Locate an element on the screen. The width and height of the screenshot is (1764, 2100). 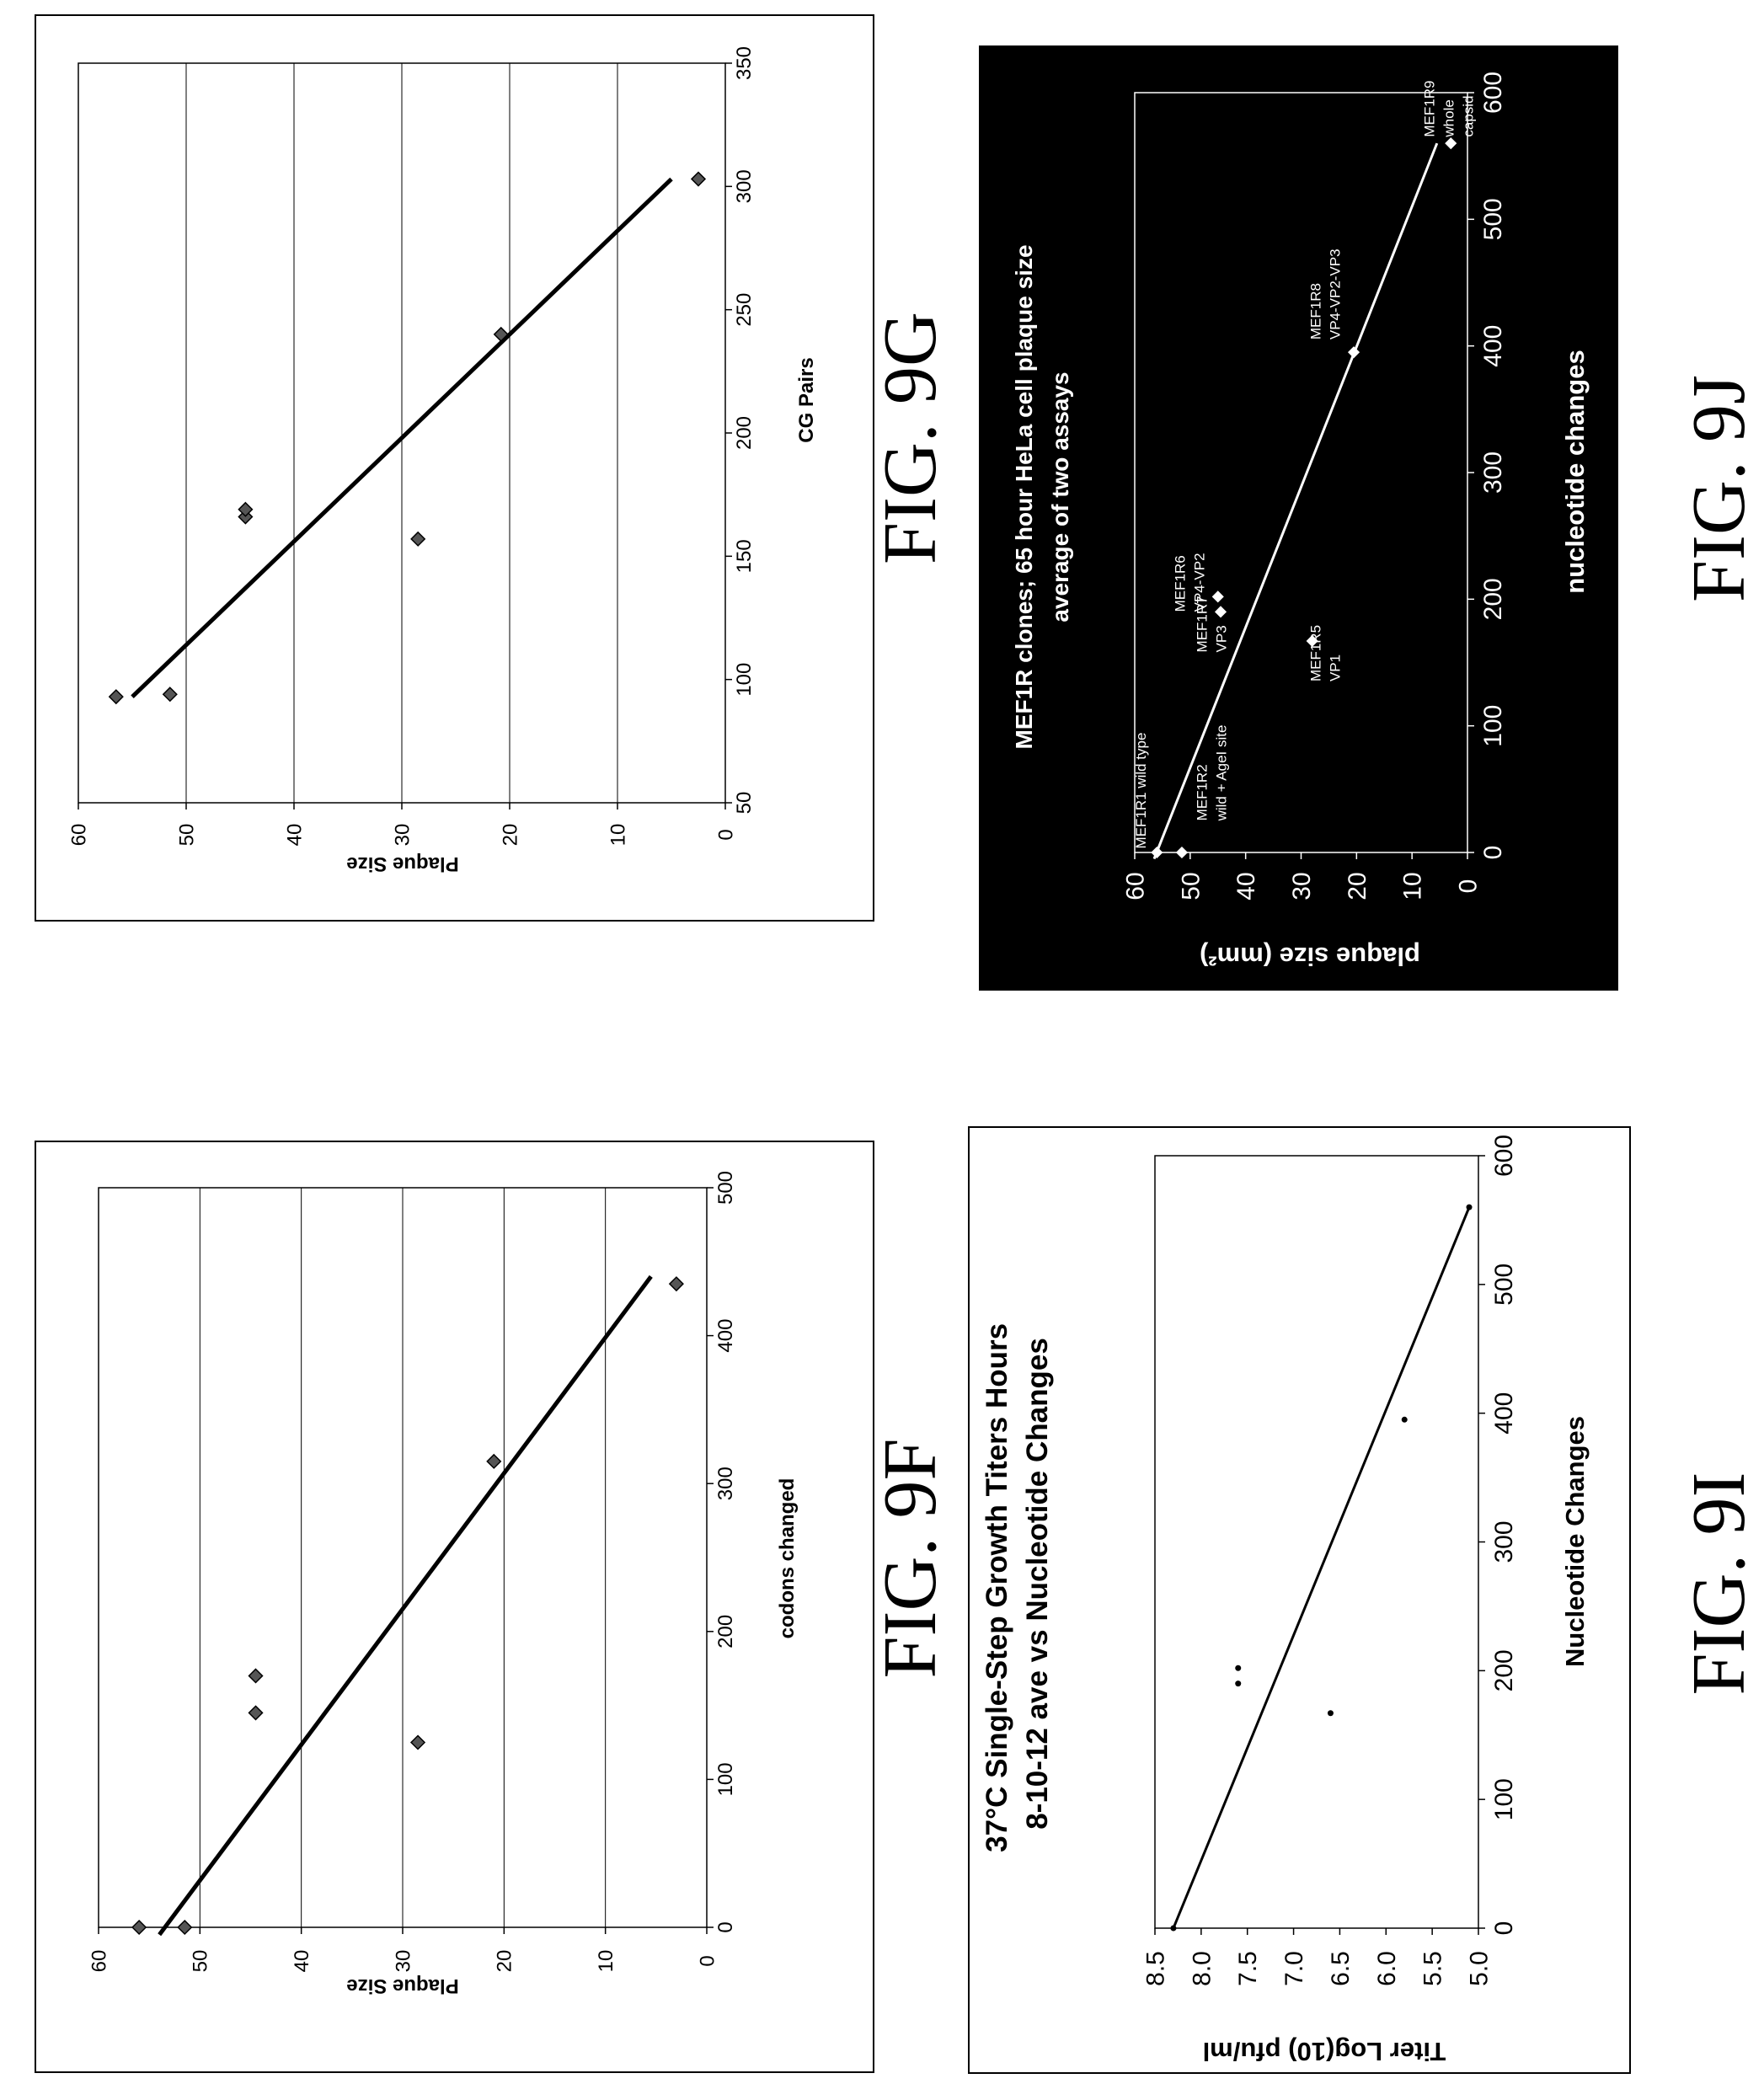
fig-9j-x-ticks: 0 100 200 300 400 500 600 is located at coordinates (1487, 466).